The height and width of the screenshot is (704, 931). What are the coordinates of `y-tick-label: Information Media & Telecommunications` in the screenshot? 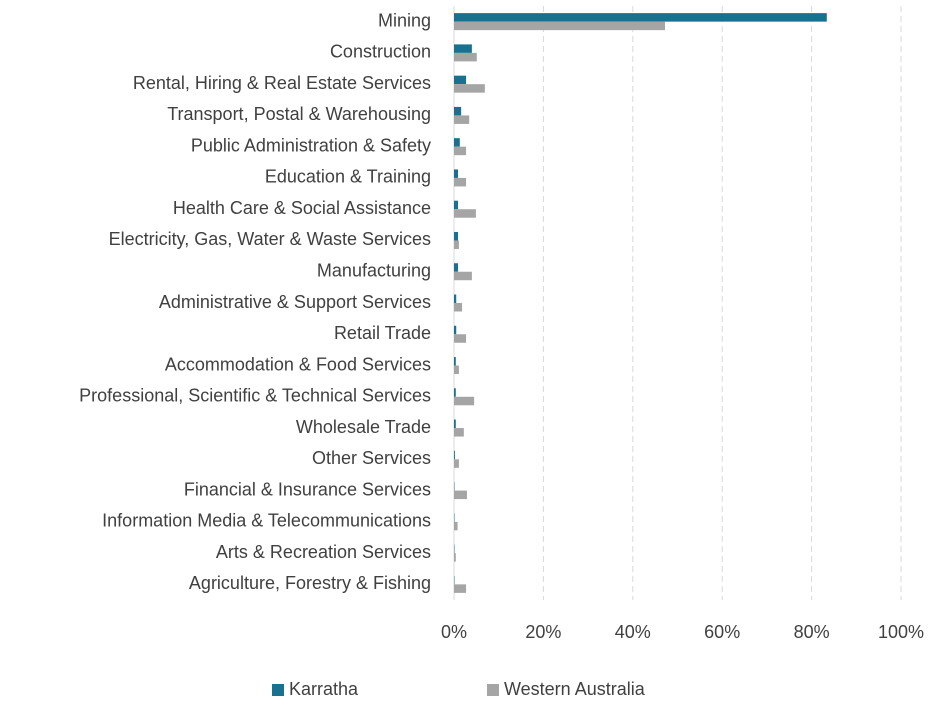 It's located at (266, 521).